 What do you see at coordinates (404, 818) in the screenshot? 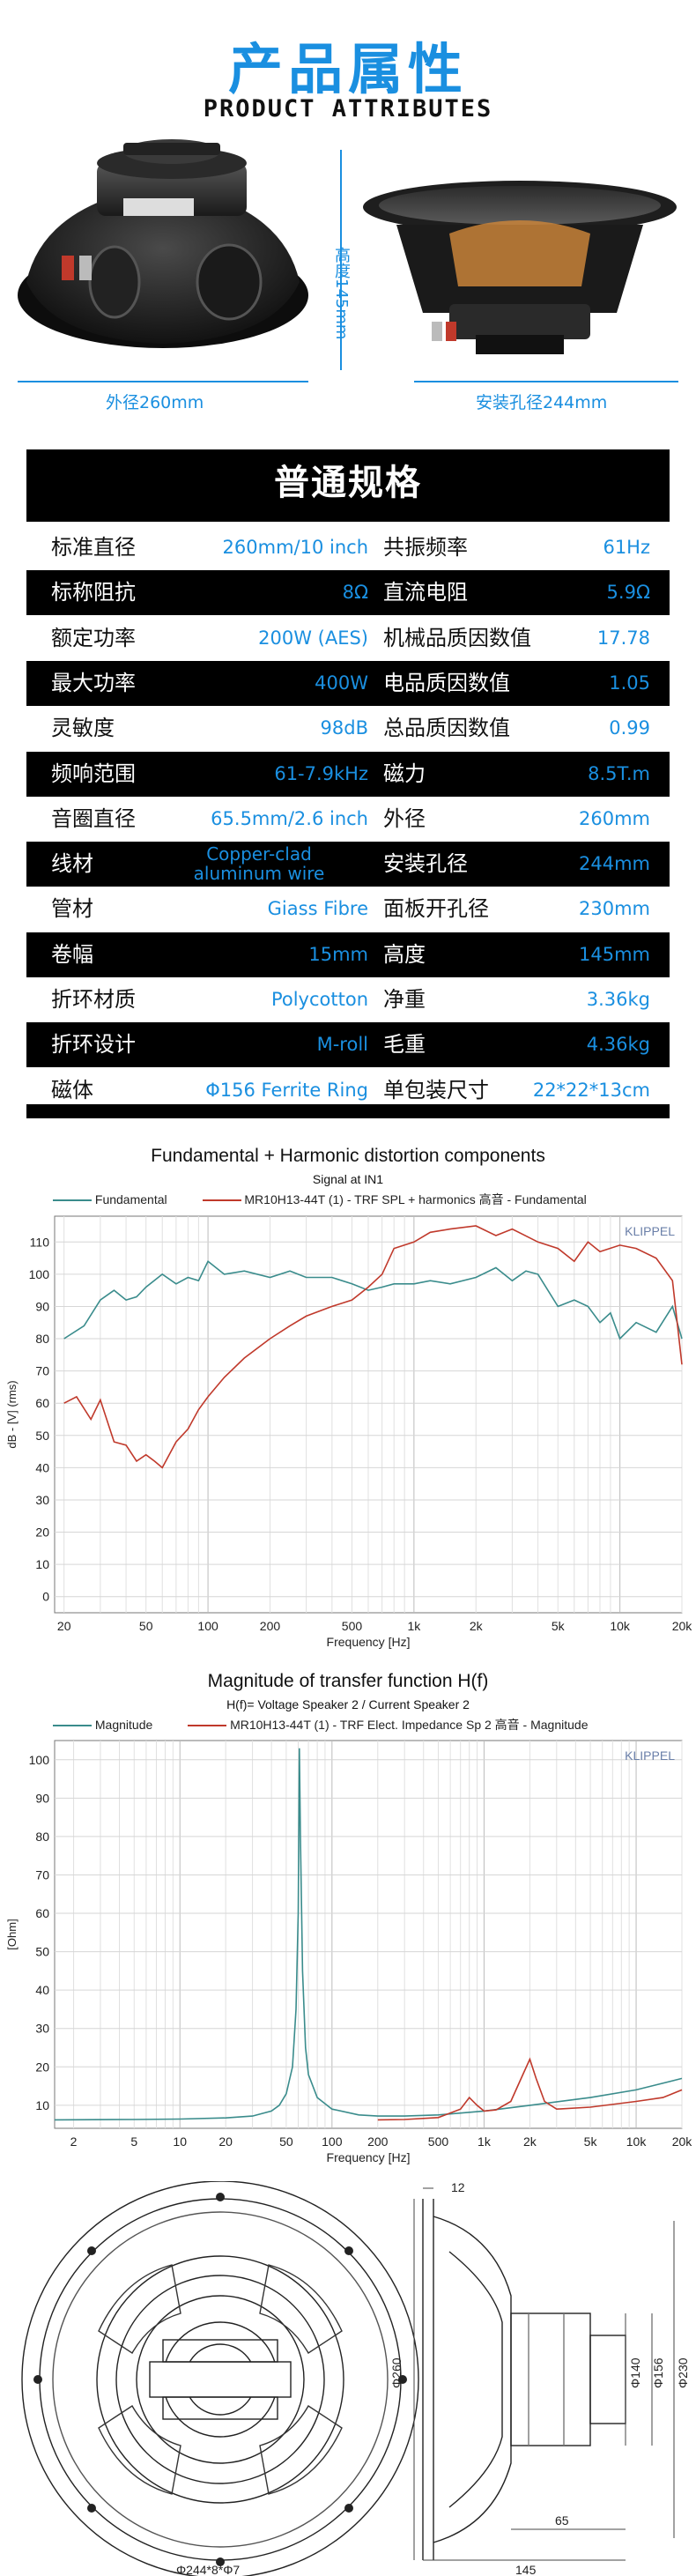
I see `spec-label: 外径` at bounding box center [404, 818].